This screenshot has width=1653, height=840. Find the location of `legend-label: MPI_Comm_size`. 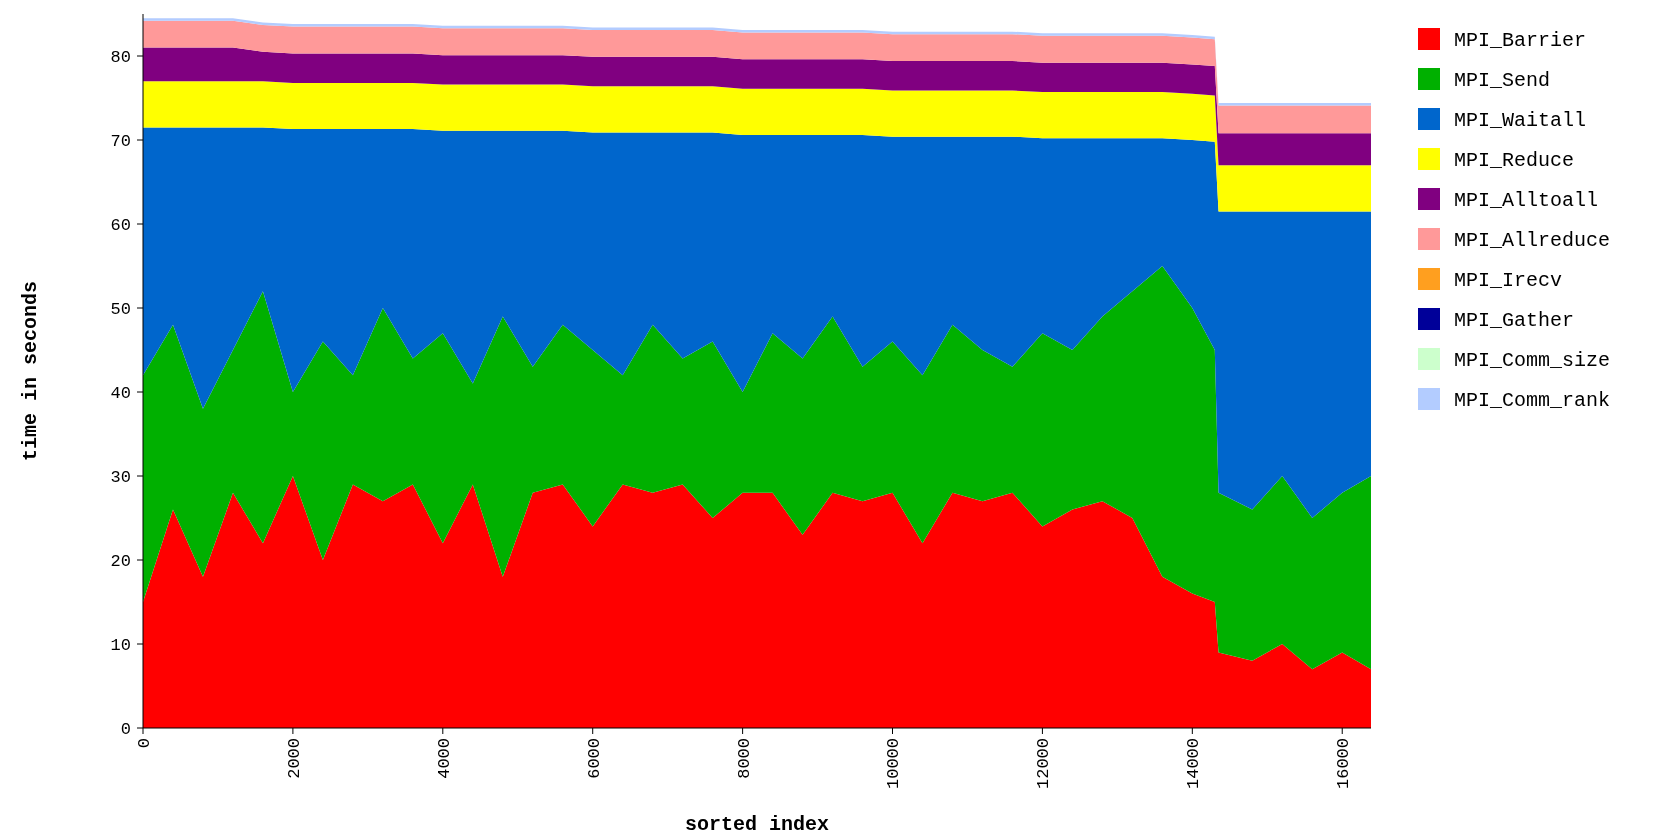

legend-label: MPI_Comm_size is located at coordinates (1532, 360).